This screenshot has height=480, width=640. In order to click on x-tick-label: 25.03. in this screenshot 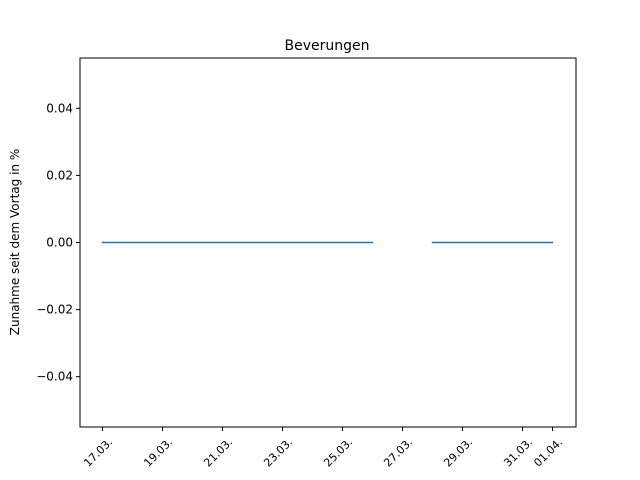, I will do `click(338, 453)`.